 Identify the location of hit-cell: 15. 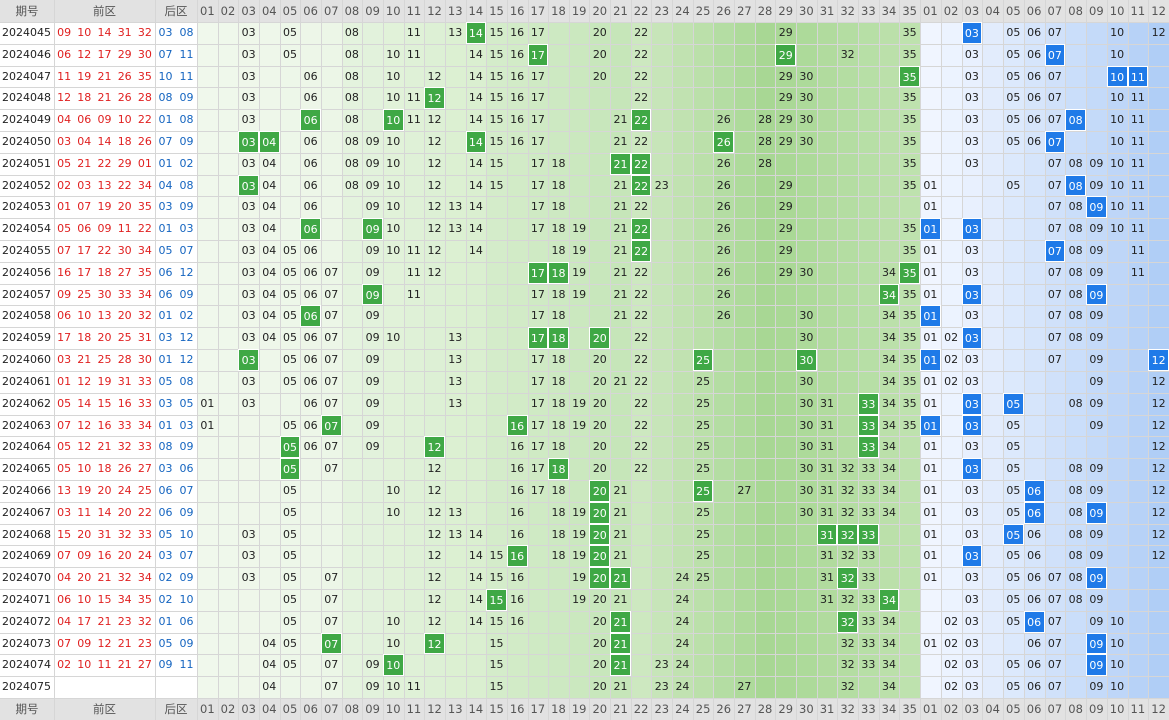
(496, 599).